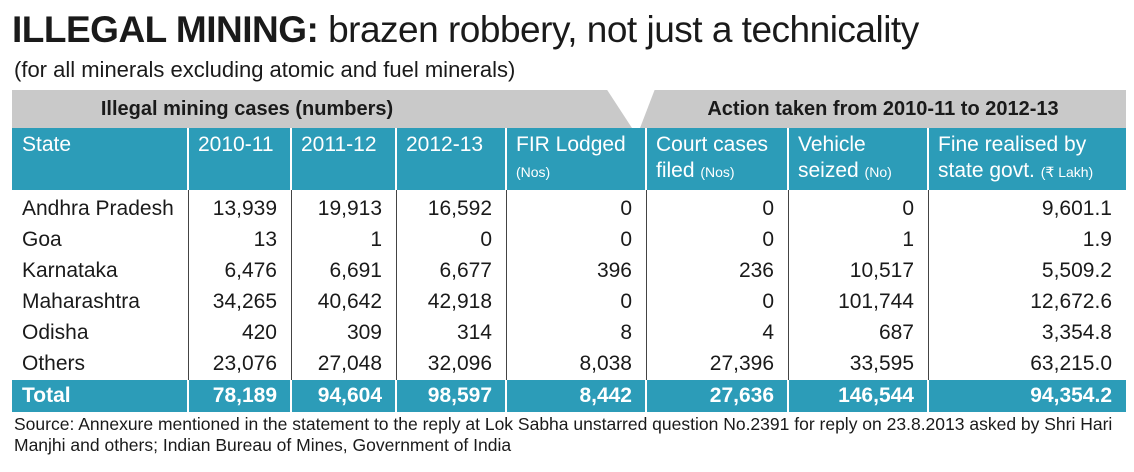  Describe the element at coordinates (1097, 239) in the screenshot. I see `value-cell: 1.9` at that location.